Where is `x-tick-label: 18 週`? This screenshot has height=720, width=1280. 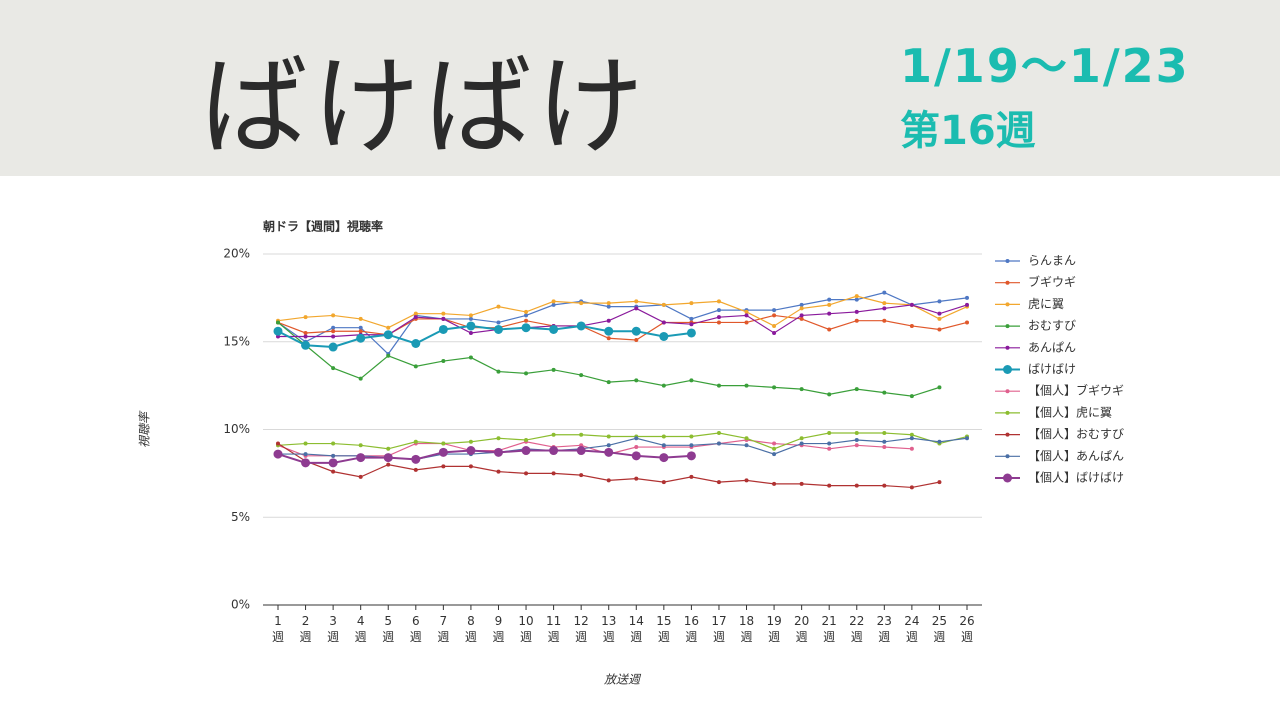
x-tick-label: 18 週 is located at coordinates (746, 629).